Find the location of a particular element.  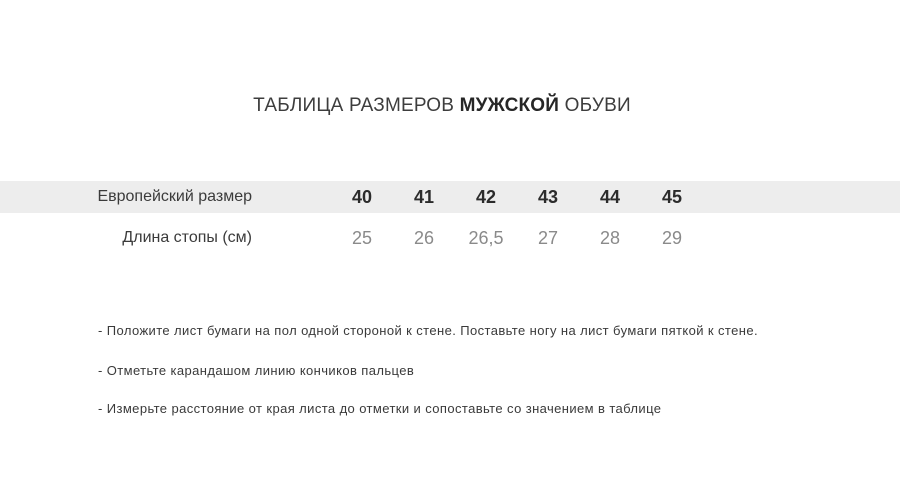

table-row-foot-length: Длина стопы (см) 25 26 26,5 27 28 29 is located at coordinates (450, 238).